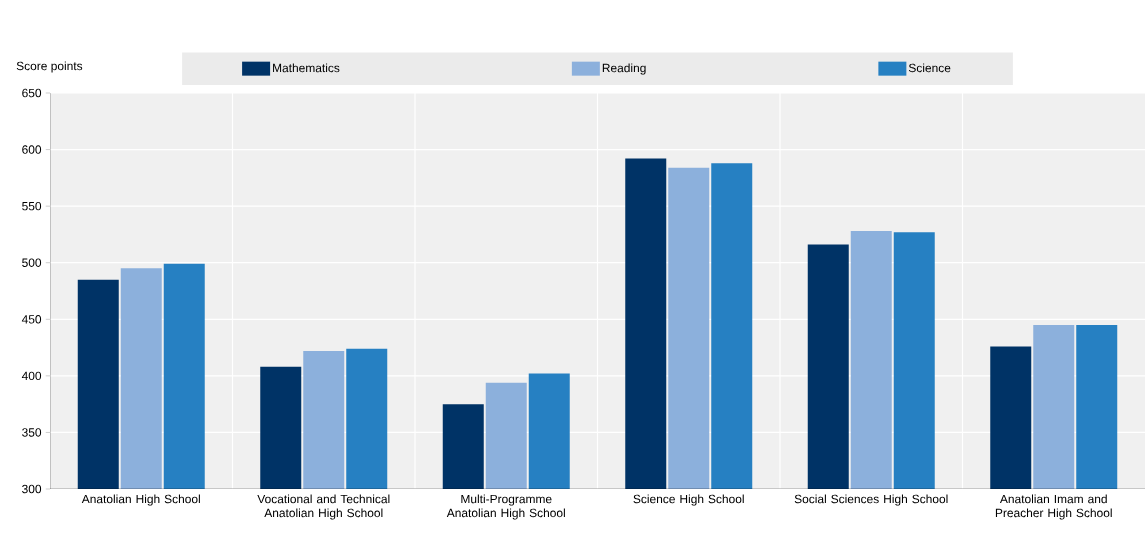 This screenshot has height=534, width=1145. What do you see at coordinates (32, 262) in the screenshot?
I see `y-tick-label: 500` at bounding box center [32, 262].